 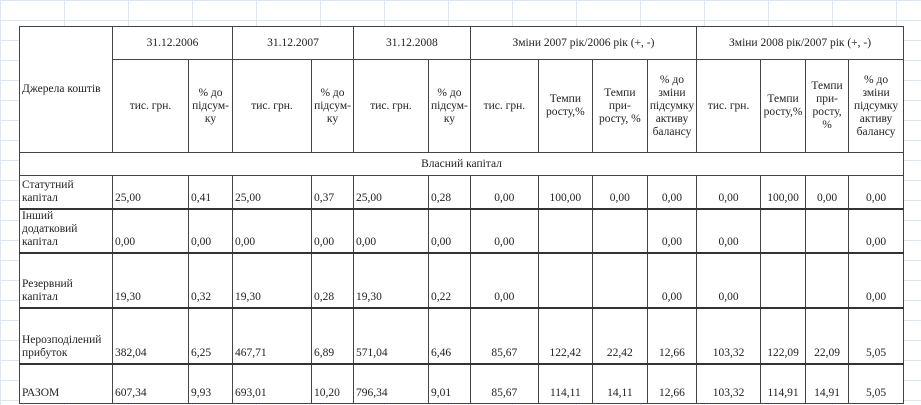 What do you see at coordinates (66, 230) in the screenshot?
I see `row-label: Інший додатковий капітал` at bounding box center [66, 230].